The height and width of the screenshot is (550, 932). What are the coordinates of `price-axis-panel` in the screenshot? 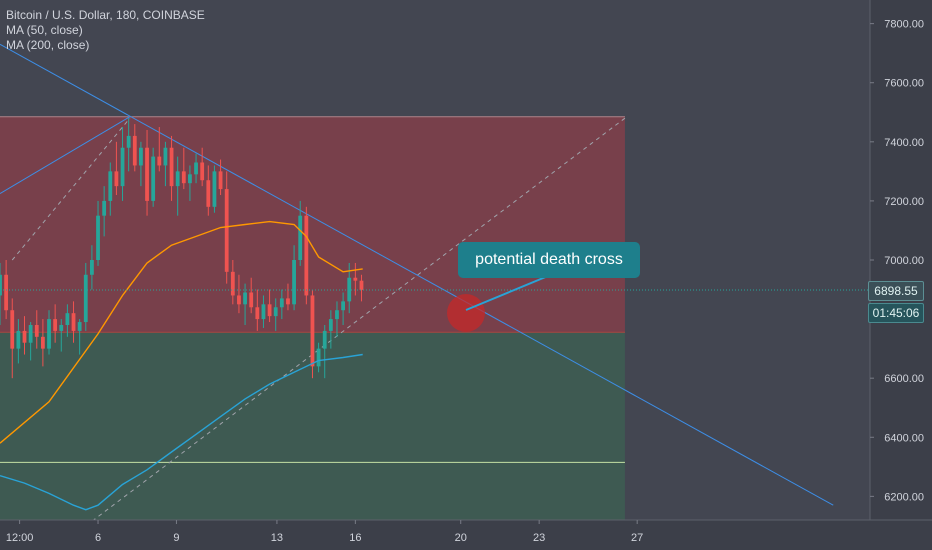 It's located at (901, 275).